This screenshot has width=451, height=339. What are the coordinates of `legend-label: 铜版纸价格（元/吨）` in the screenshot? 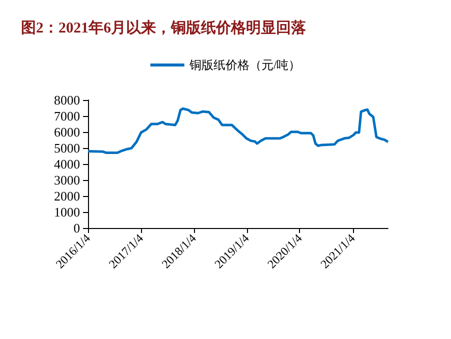 It's located at (244, 65).